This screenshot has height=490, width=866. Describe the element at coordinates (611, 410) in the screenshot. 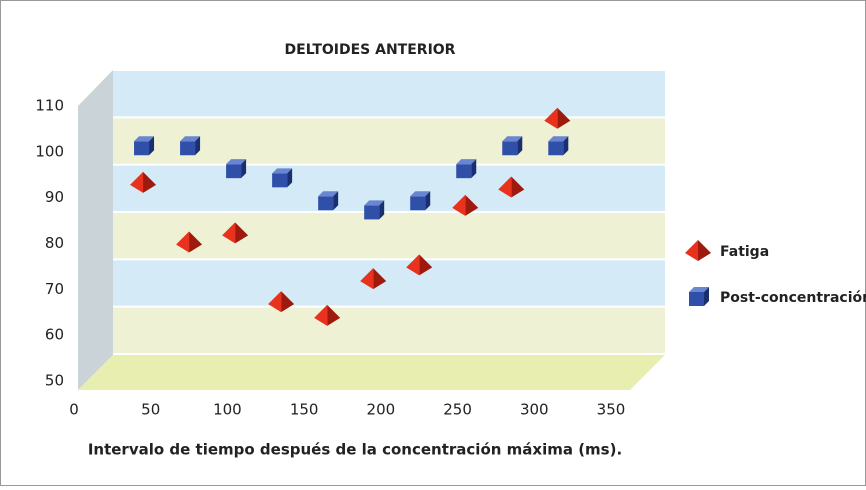

I see `x-tick-label: 350` at that location.